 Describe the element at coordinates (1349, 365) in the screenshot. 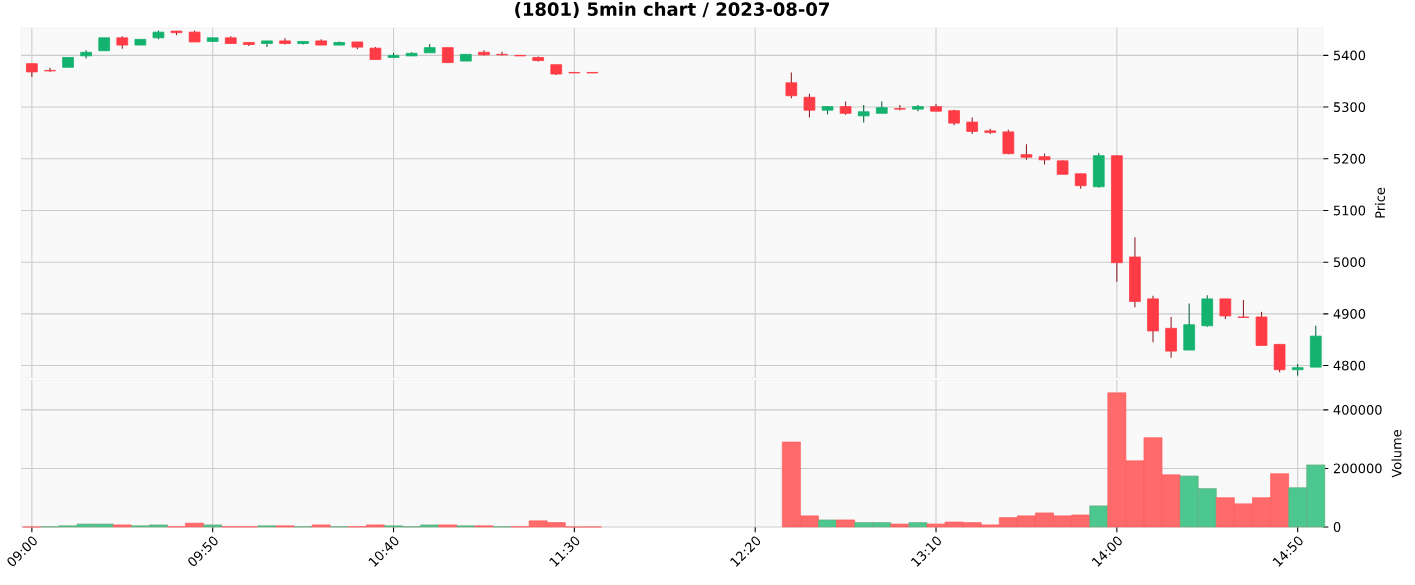

I see `y-tick-label: 4800` at that location.